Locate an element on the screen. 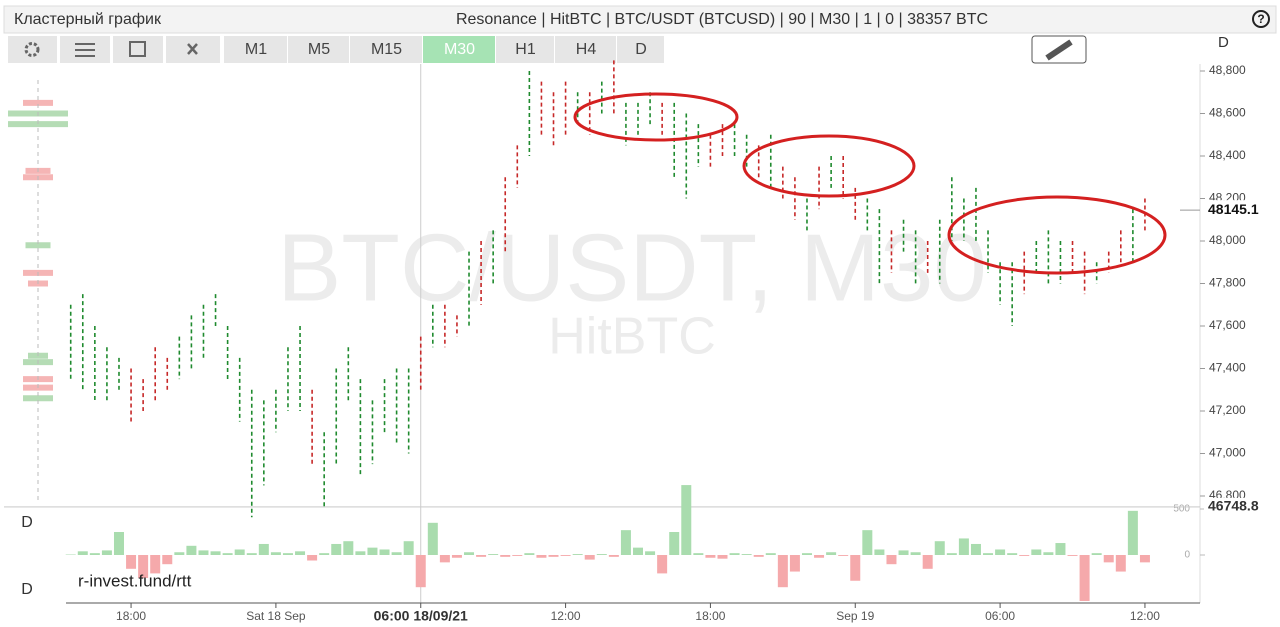 Image resolution: width=1280 pixels, height=627 pixels. gear-icon is located at coordinates (32, 49).